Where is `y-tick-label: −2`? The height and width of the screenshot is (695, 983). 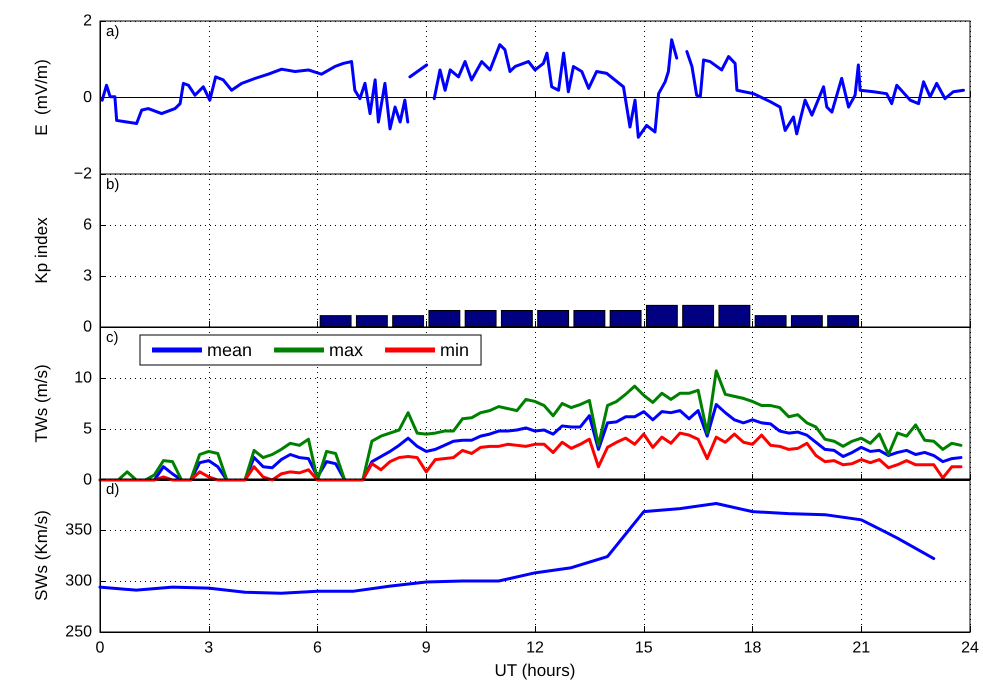 y-tick-label: −2 is located at coordinates (83, 174).